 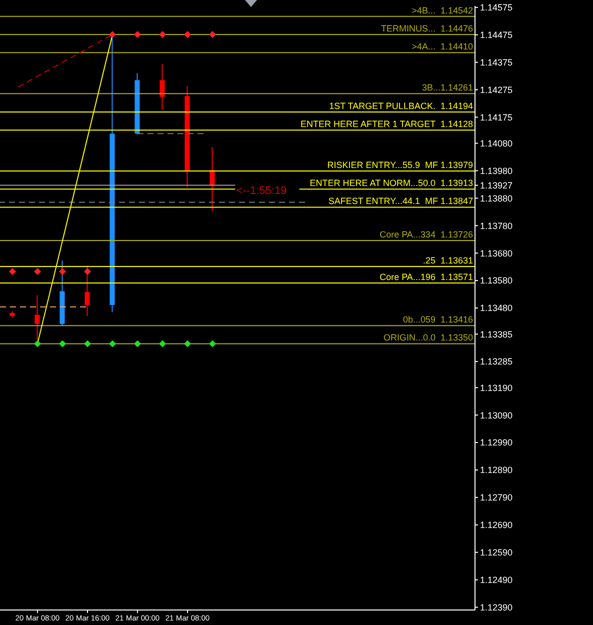 I want to click on ref-line-label: 1ST TARGET PULLBACK. 1.14194, so click(x=401, y=105).